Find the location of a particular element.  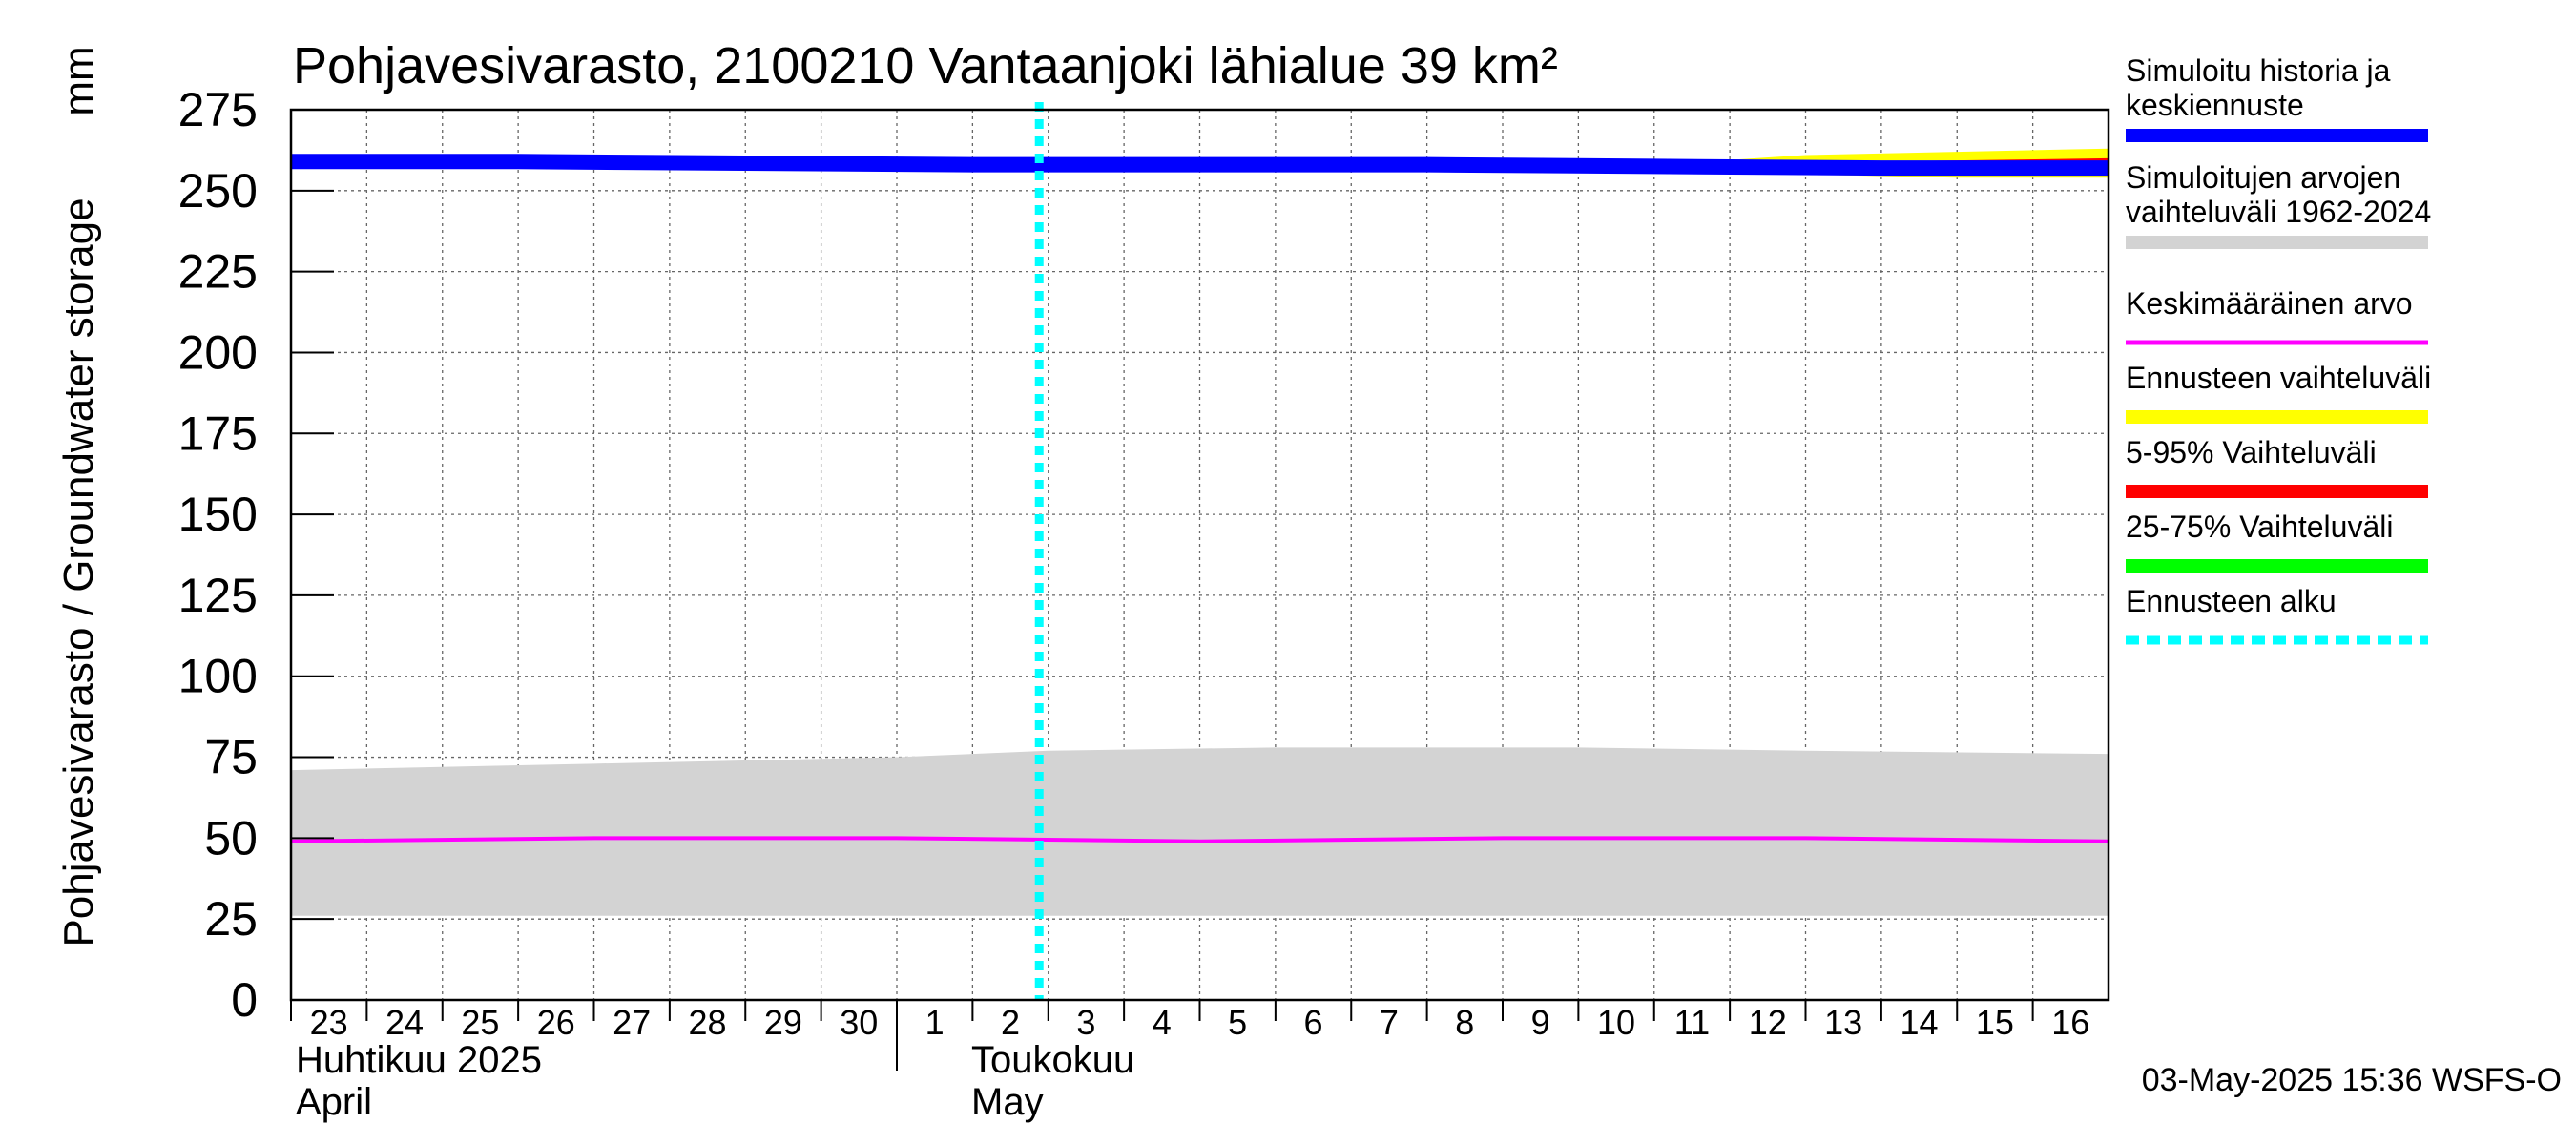

x-tick-label: 26 is located at coordinates (556, 1022).